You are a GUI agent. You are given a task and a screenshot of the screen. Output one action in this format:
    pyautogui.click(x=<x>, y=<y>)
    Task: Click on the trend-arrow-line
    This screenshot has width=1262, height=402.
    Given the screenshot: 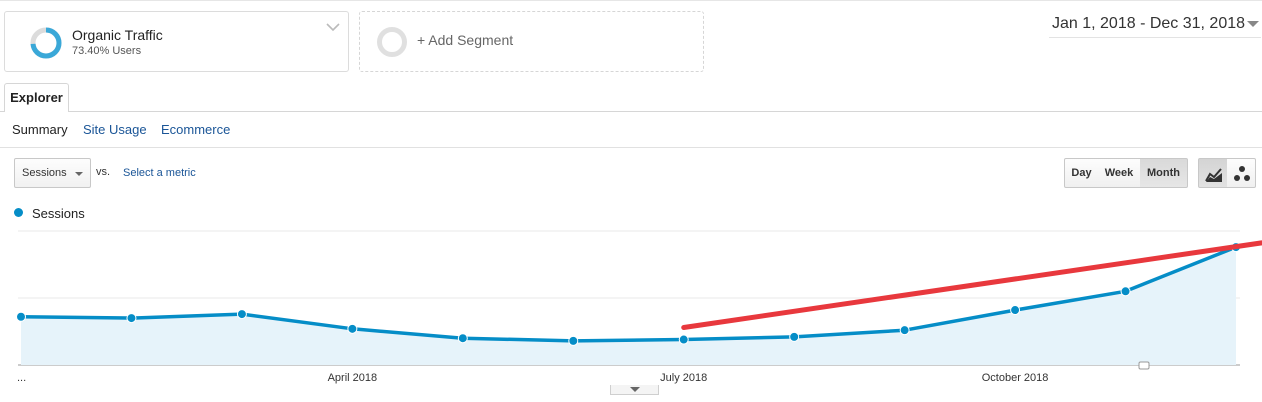 What is the action you would take?
    pyautogui.click(x=971, y=285)
    